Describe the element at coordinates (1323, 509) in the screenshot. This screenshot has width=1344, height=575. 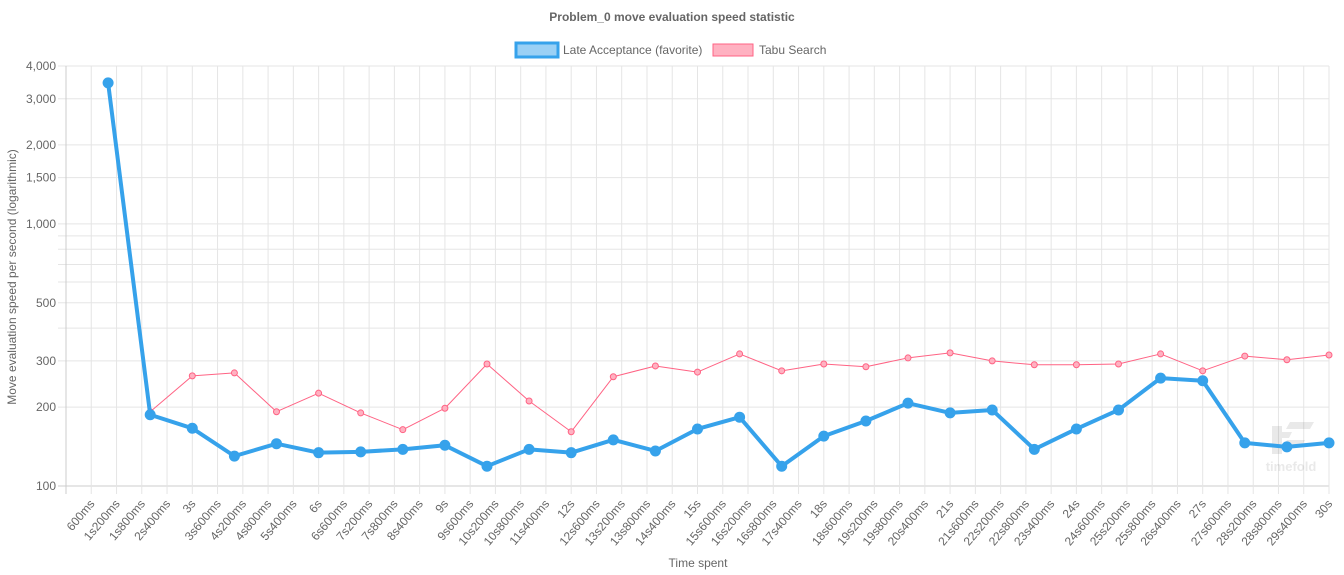
I see `x-tick-label: 30s` at that location.